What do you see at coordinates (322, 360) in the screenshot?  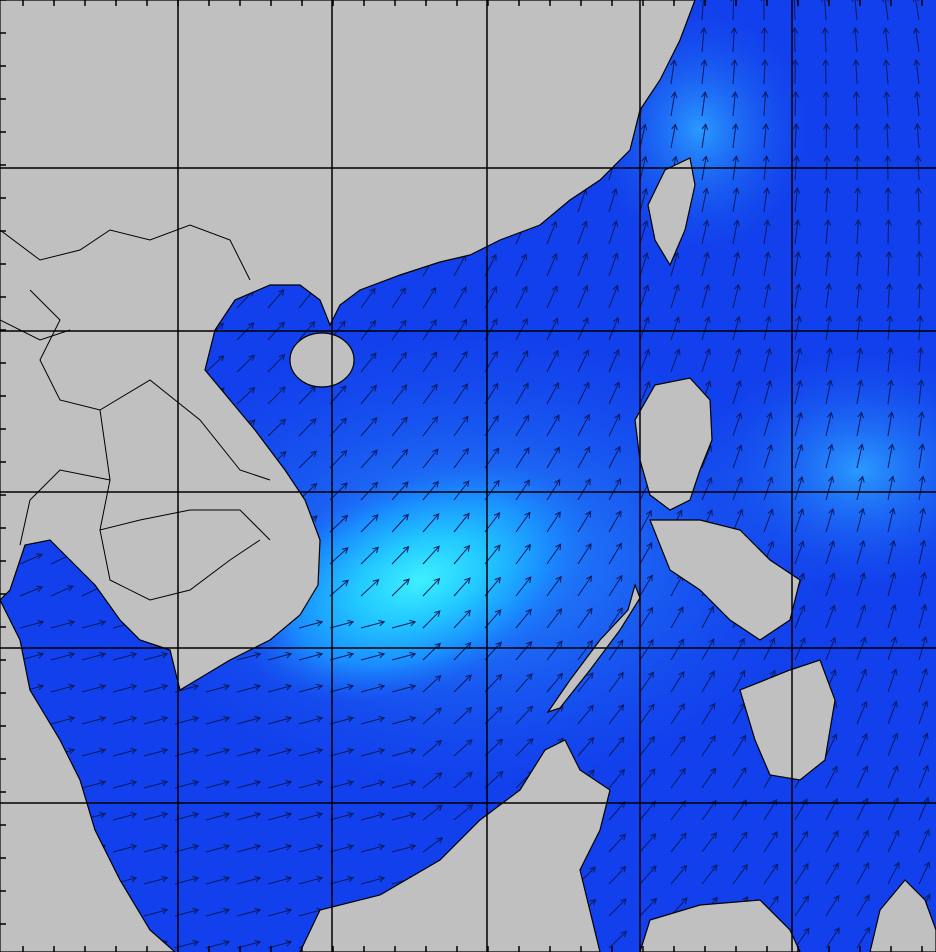 I see `land-hainan` at bounding box center [322, 360].